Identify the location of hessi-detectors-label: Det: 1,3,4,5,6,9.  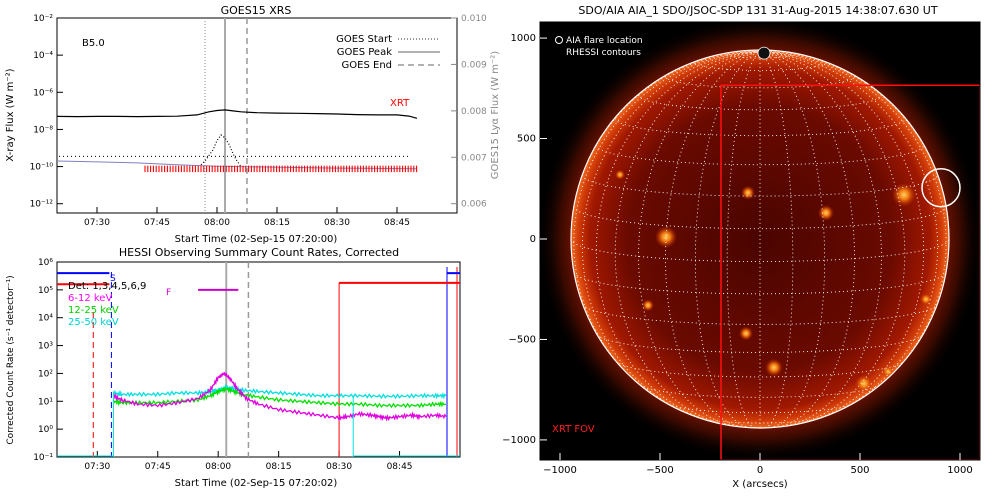
(107, 286).